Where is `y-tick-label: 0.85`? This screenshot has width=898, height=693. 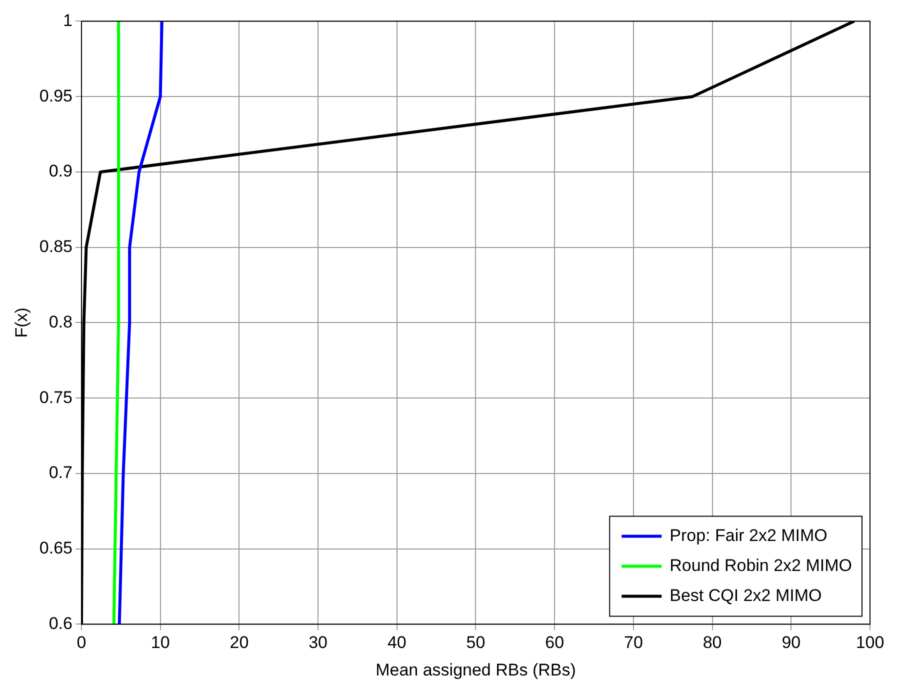
y-tick-label: 0.85 is located at coordinates (55, 246).